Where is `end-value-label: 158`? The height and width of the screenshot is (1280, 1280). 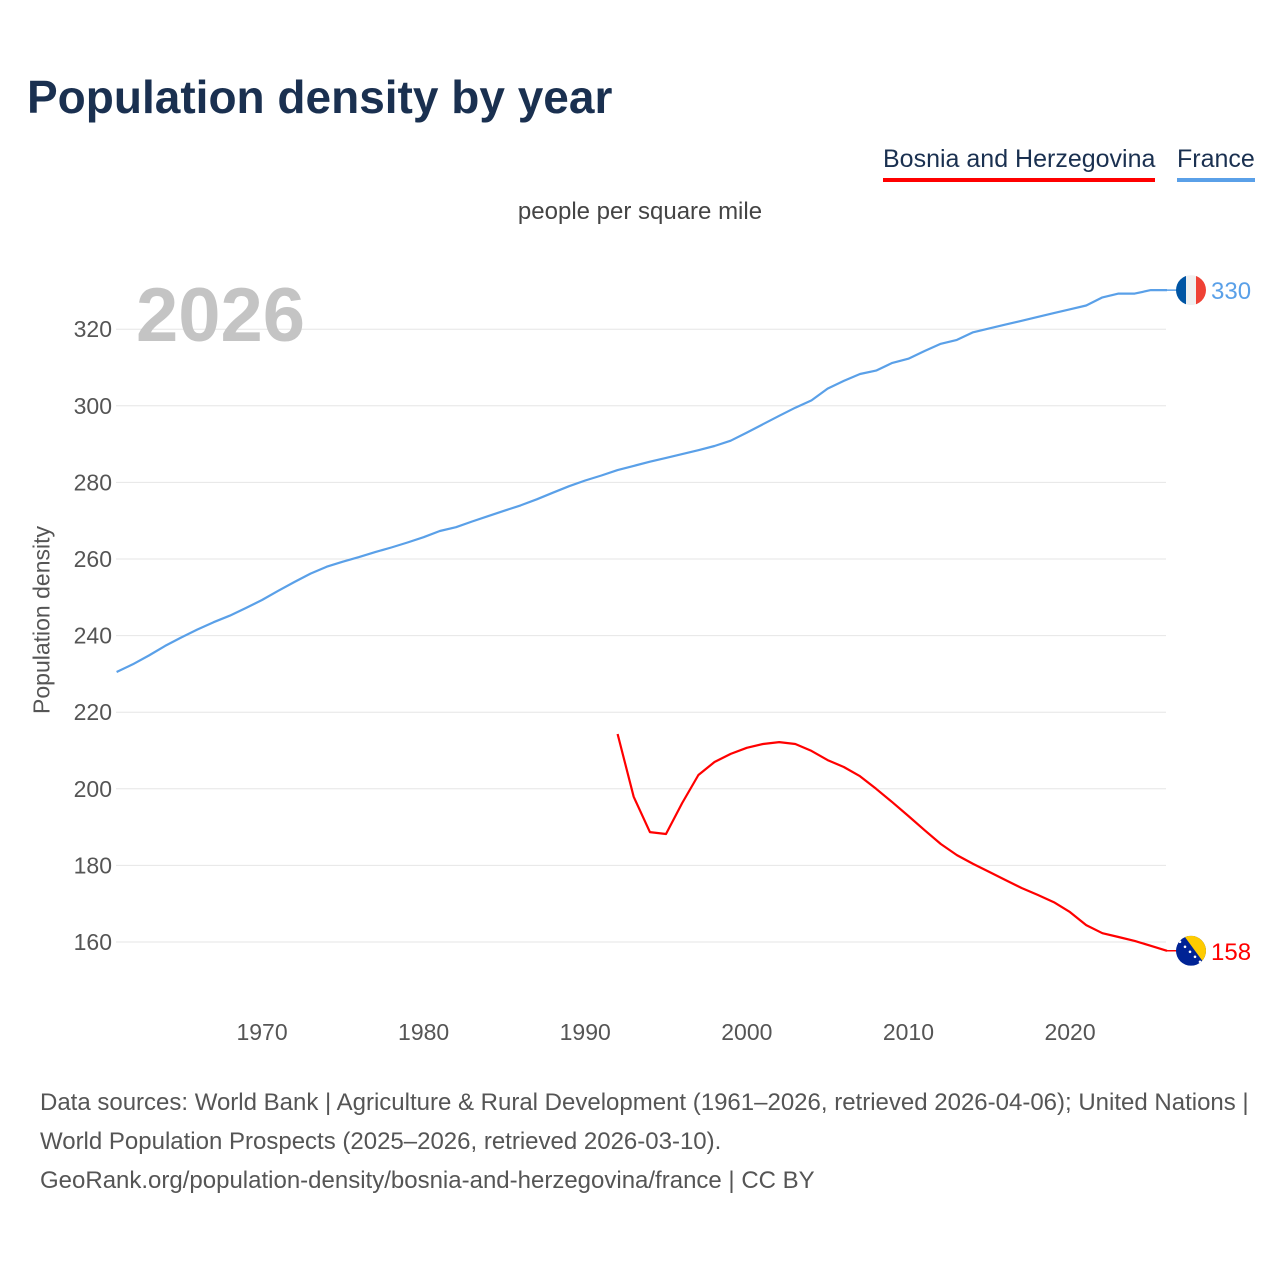
end-value-label: 158 is located at coordinates (1231, 952).